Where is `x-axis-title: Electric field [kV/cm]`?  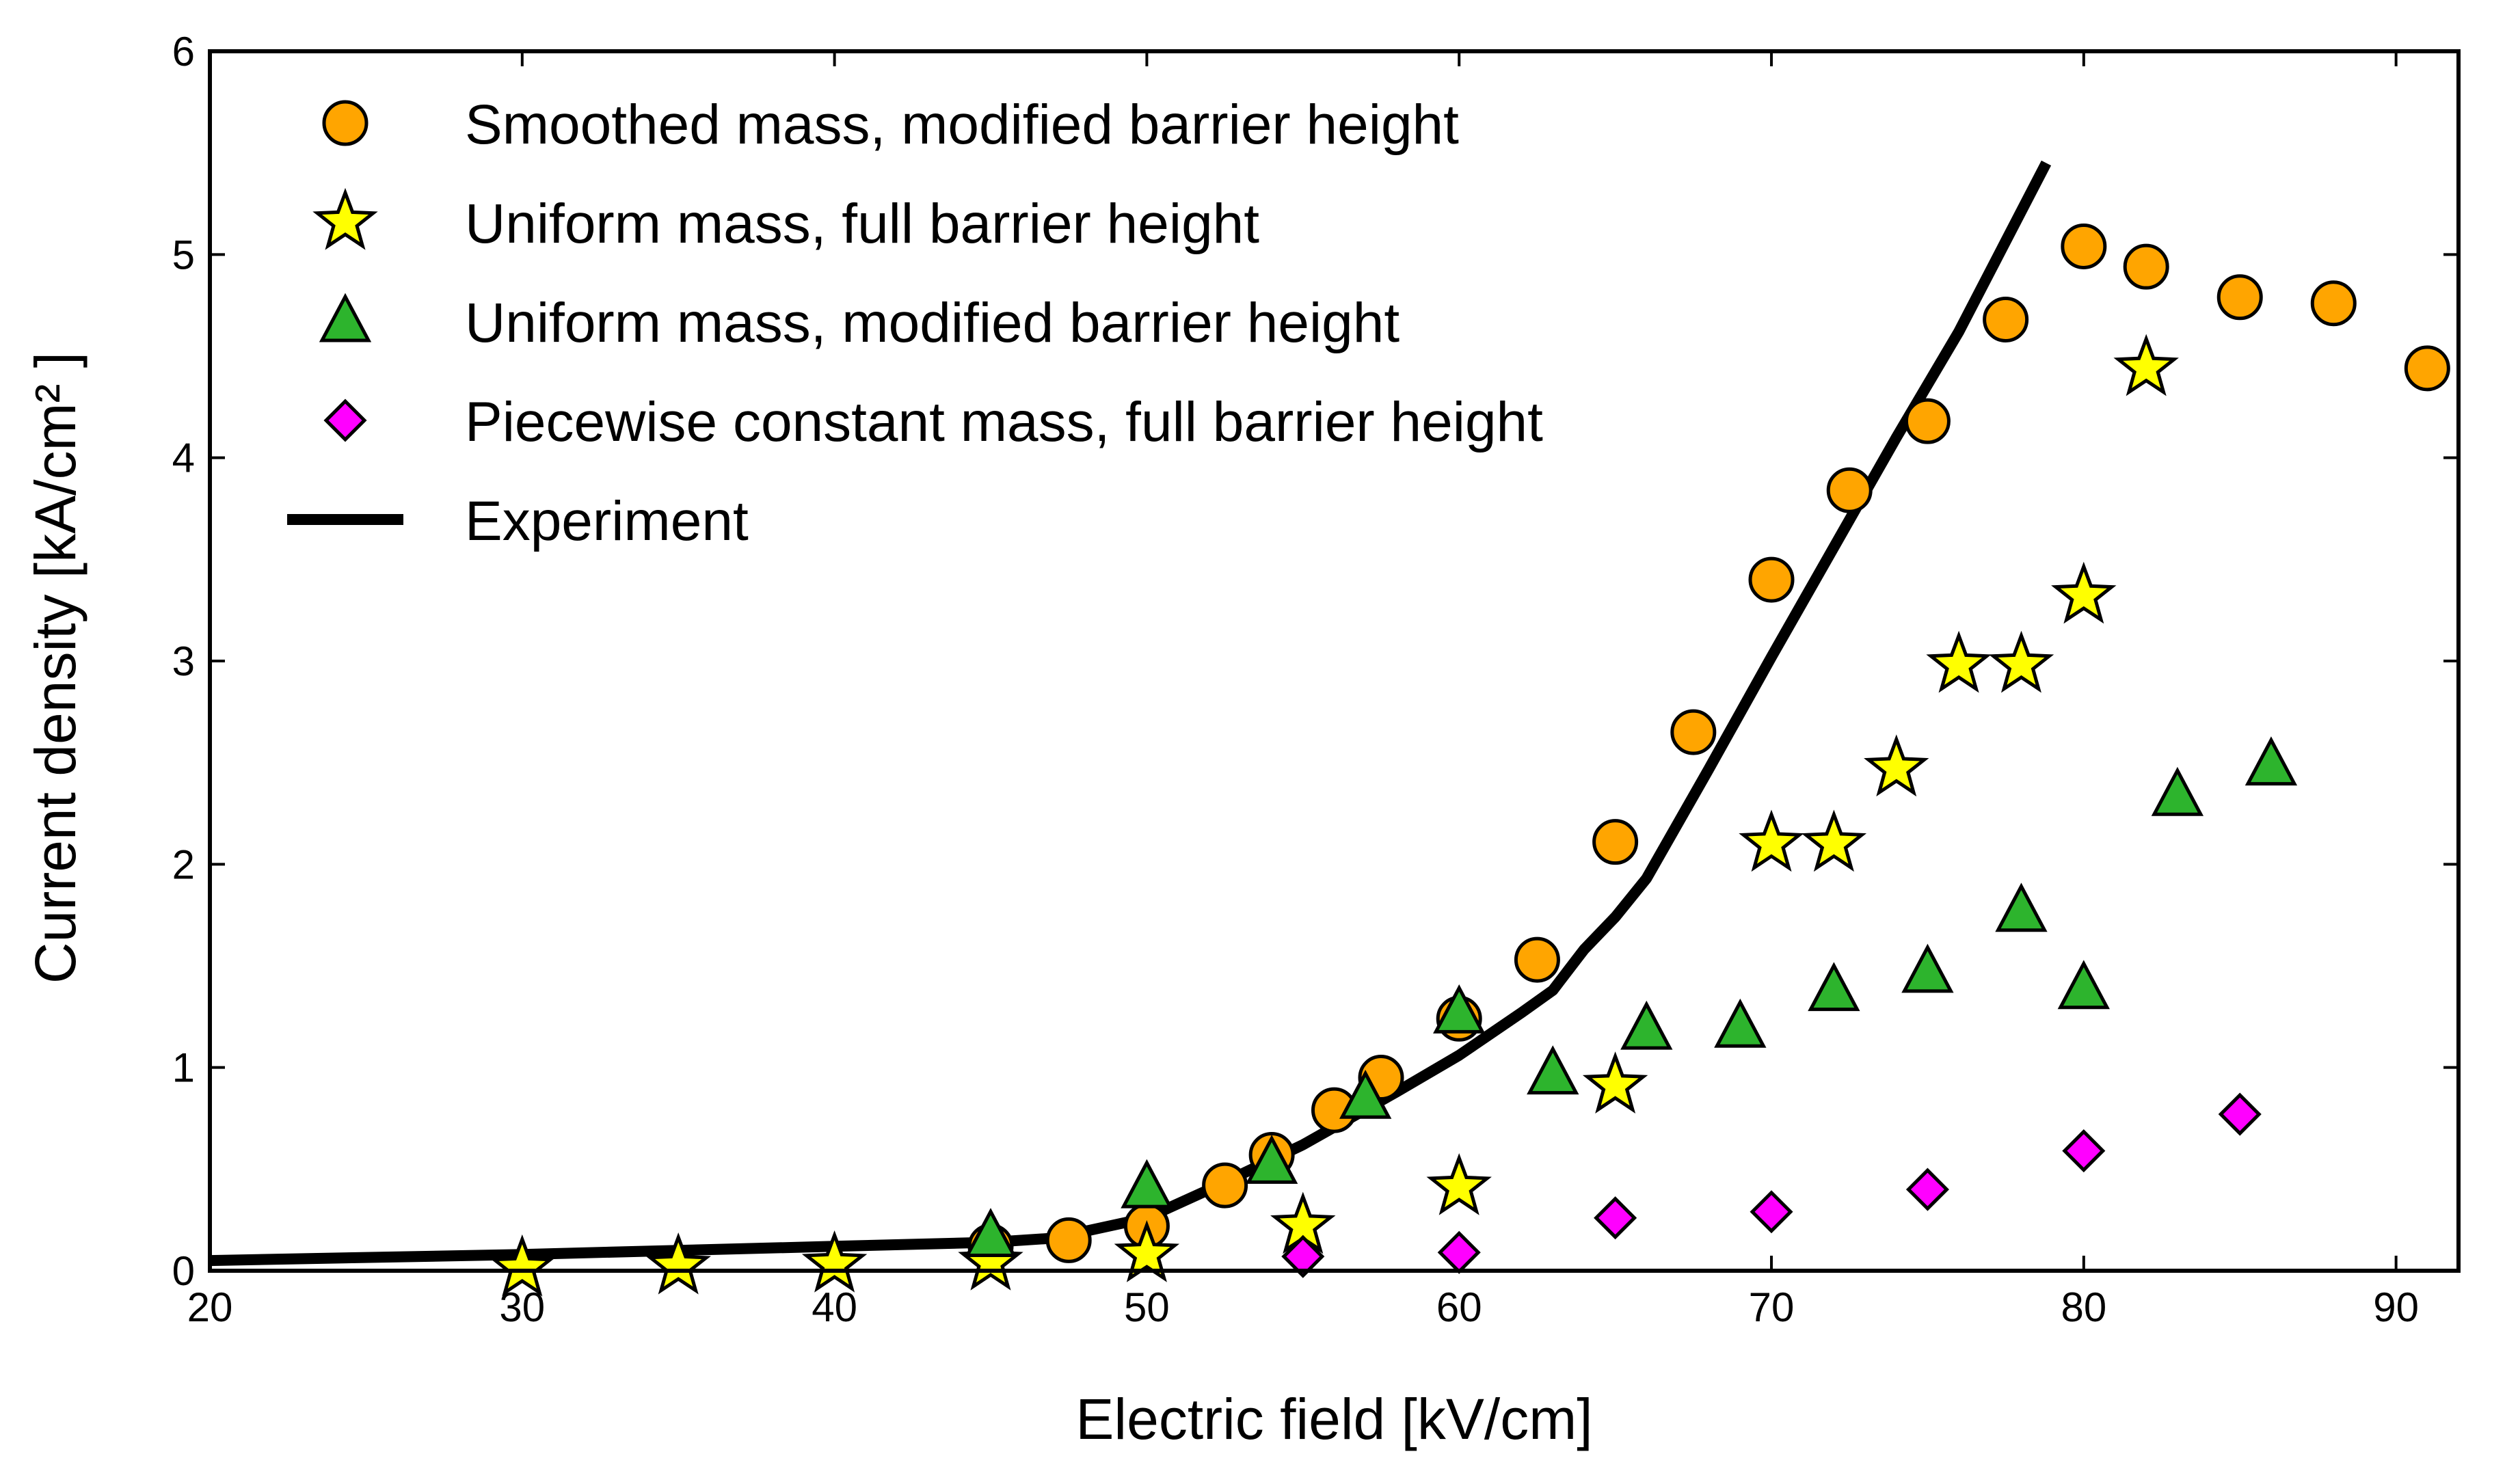
x-axis-title: Electric field [kV/cm] is located at coordinates (1333, 1419).